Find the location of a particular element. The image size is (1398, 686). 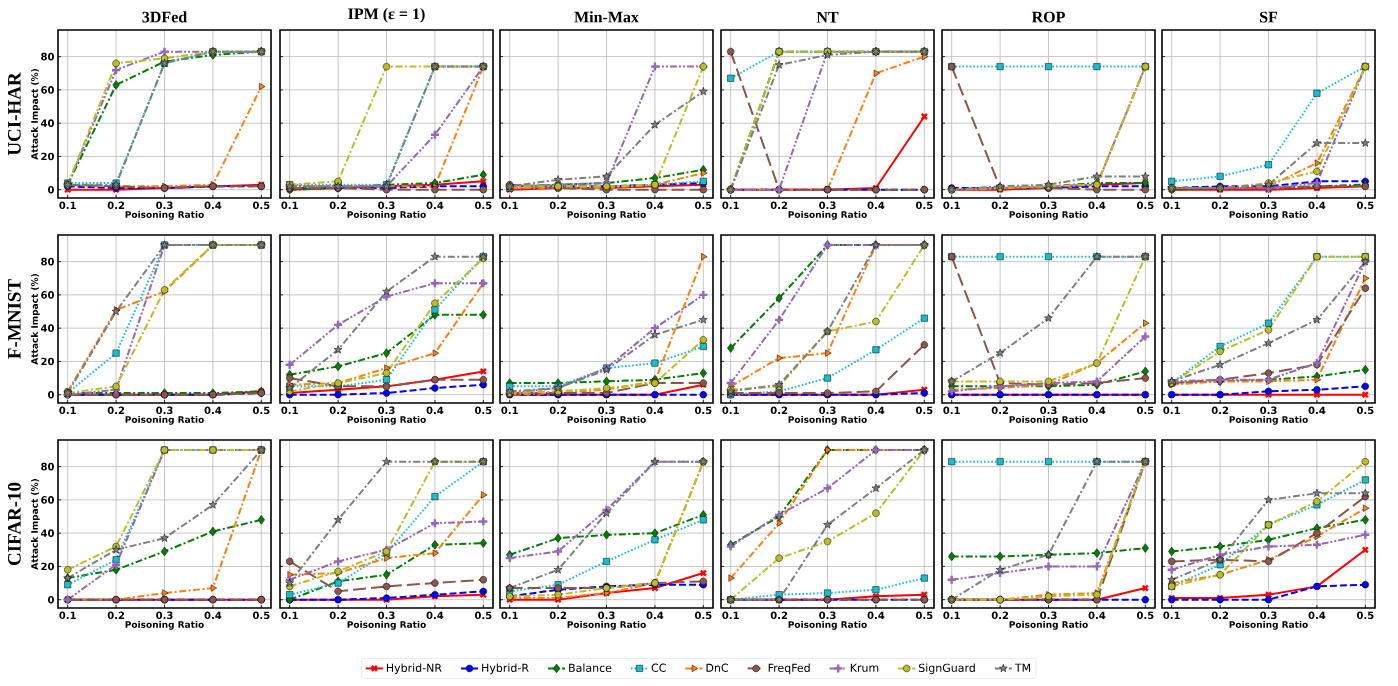

chart-title: NT is located at coordinates (827, 17).